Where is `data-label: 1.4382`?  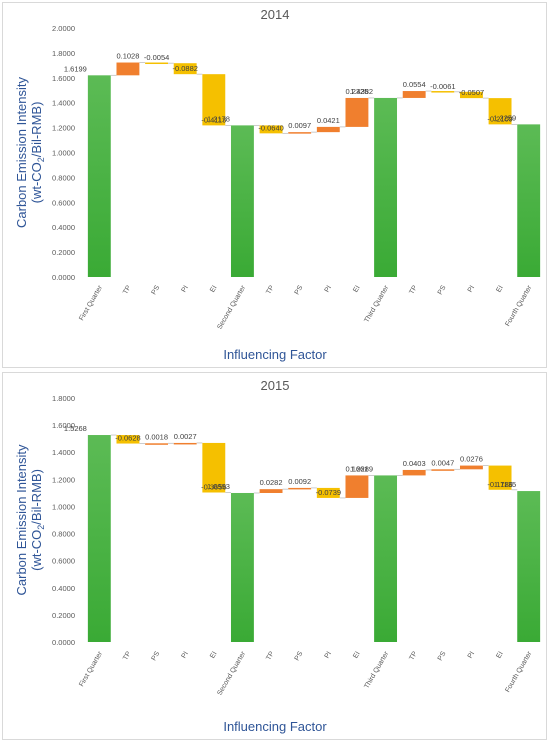 data-label: 1.4382 is located at coordinates (361, 91).